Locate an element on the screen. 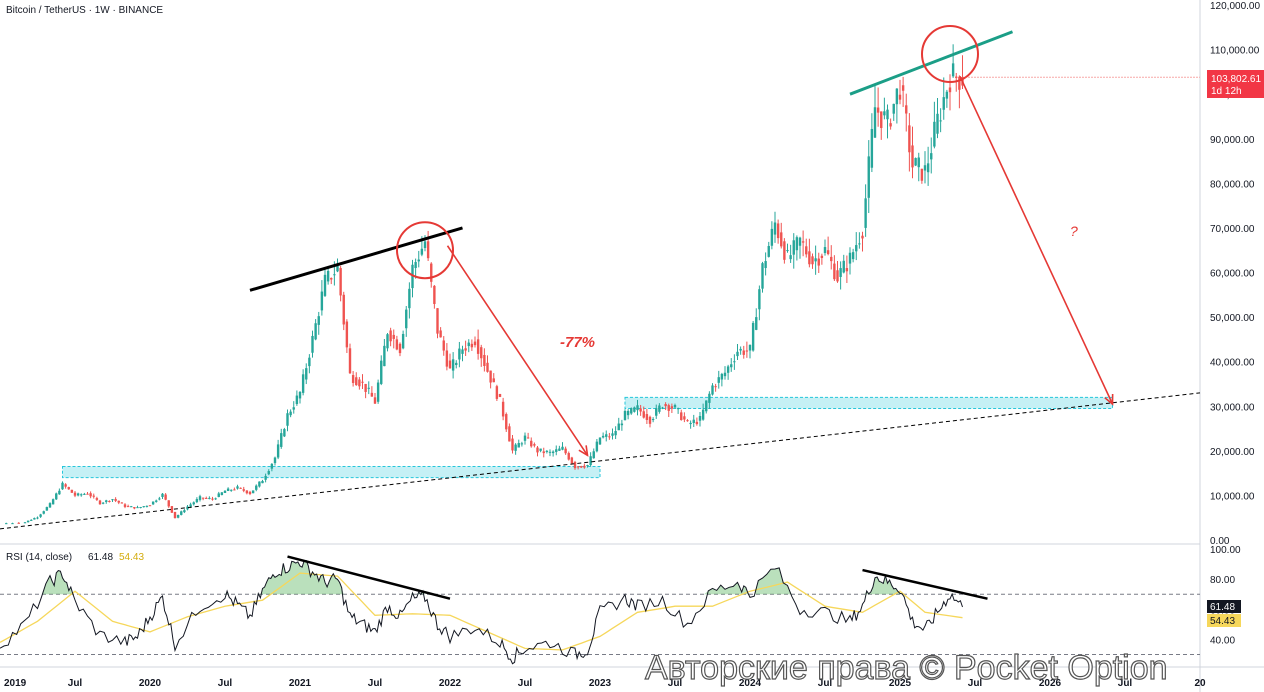  rsi-line is located at coordinates (481, 612).